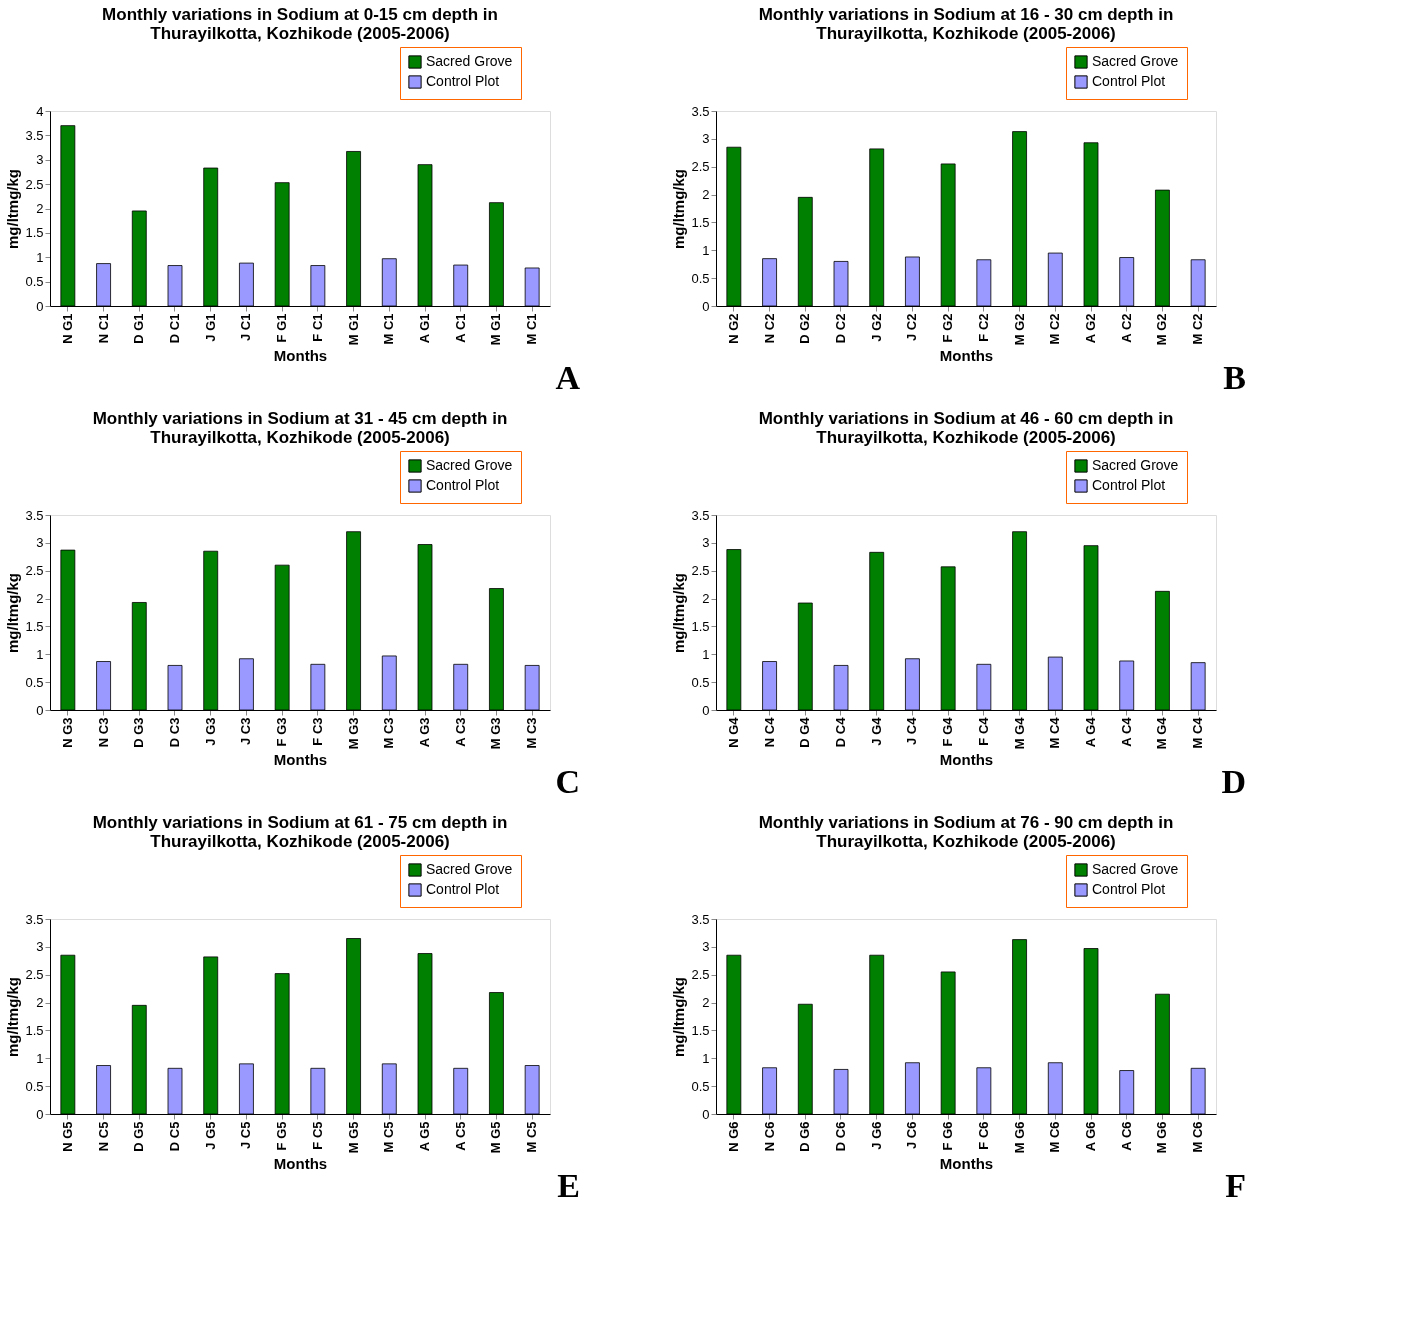 The height and width of the screenshot is (1320, 1412). What do you see at coordinates (67, 328) in the screenshot?
I see `x-tick-label: N G1` at bounding box center [67, 328].